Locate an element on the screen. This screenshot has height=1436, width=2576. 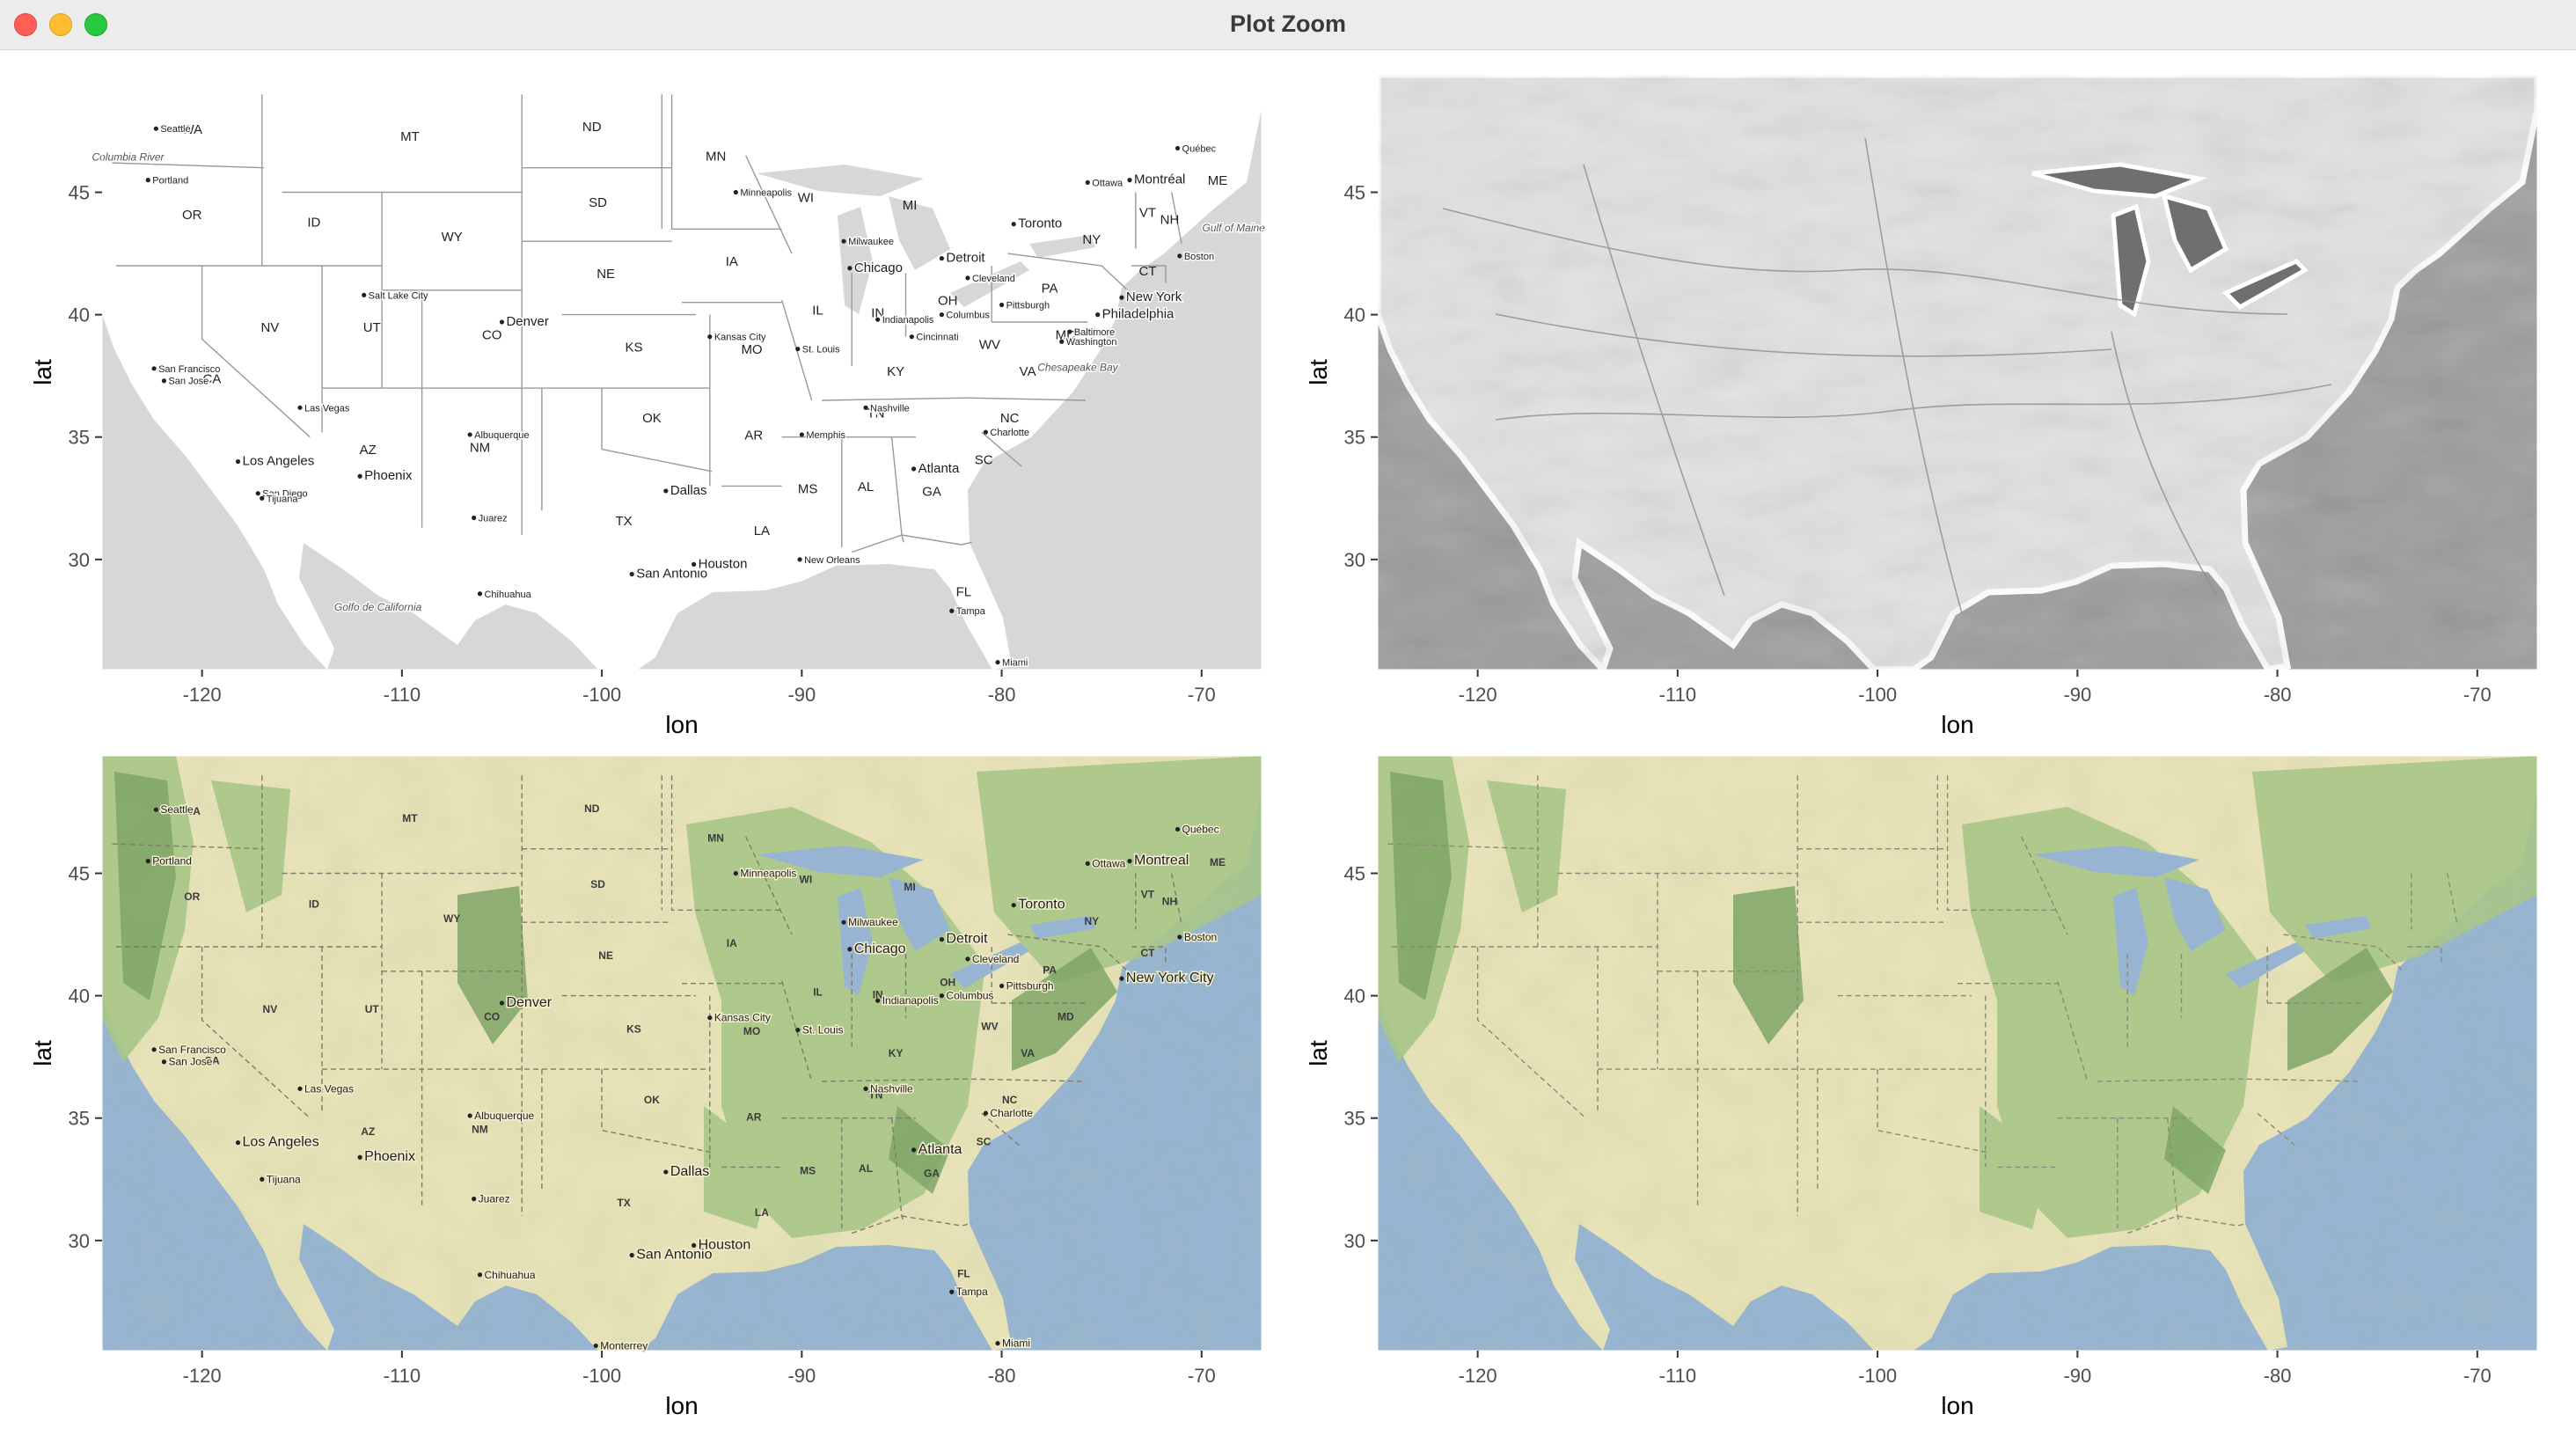
city-label: Montréal is located at coordinates (1159, 179).